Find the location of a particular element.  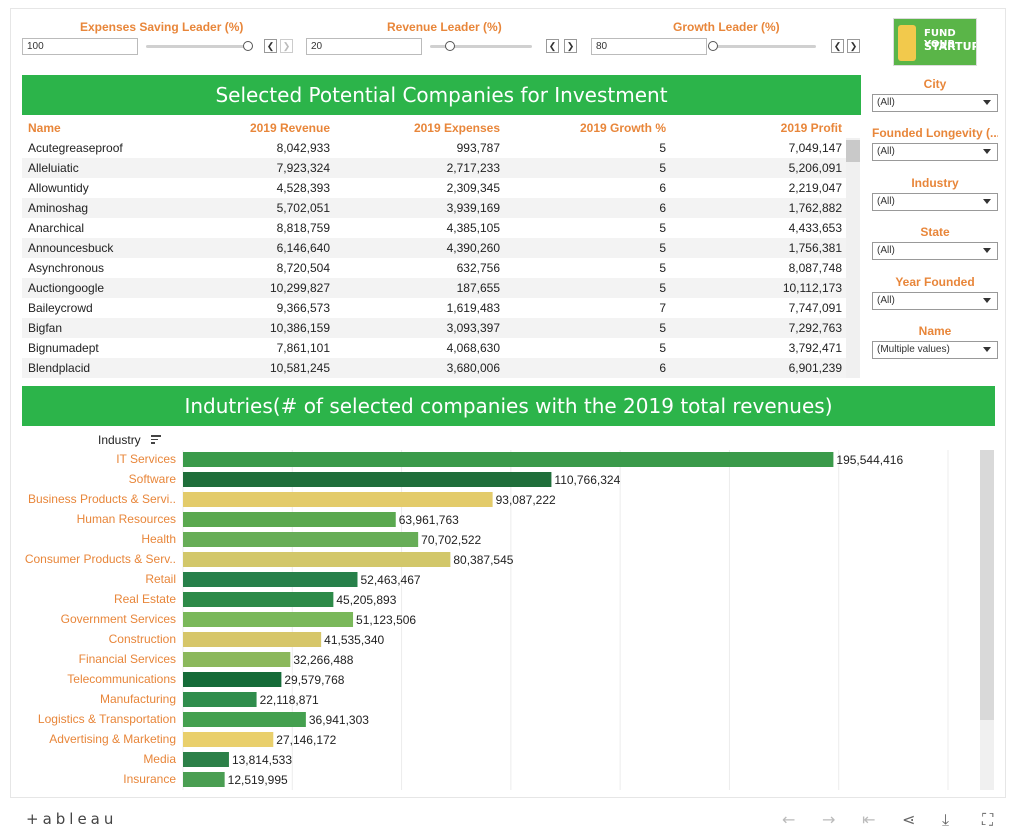

cell-name: Baileycrowd is located at coordinates (60, 308).